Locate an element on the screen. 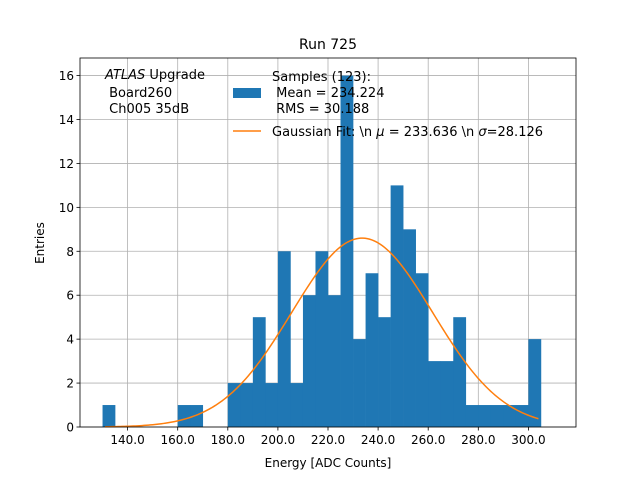 The height and width of the screenshot is (480, 640). y-tick-label: 2 is located at coordinates (70, 384).